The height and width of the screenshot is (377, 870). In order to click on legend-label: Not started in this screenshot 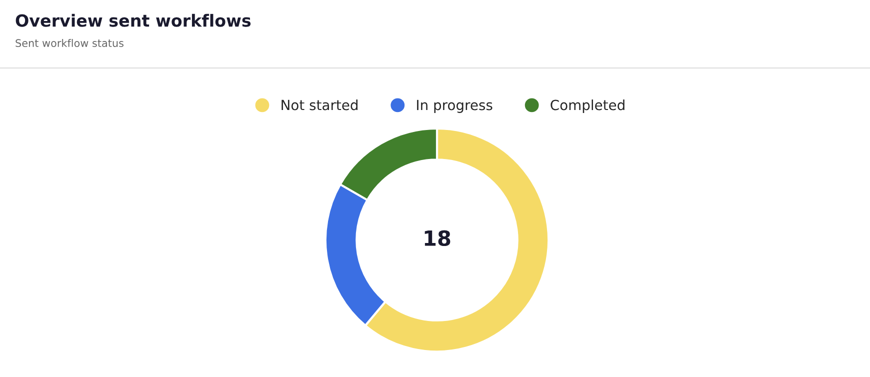, I will do `click(320, 105)`.